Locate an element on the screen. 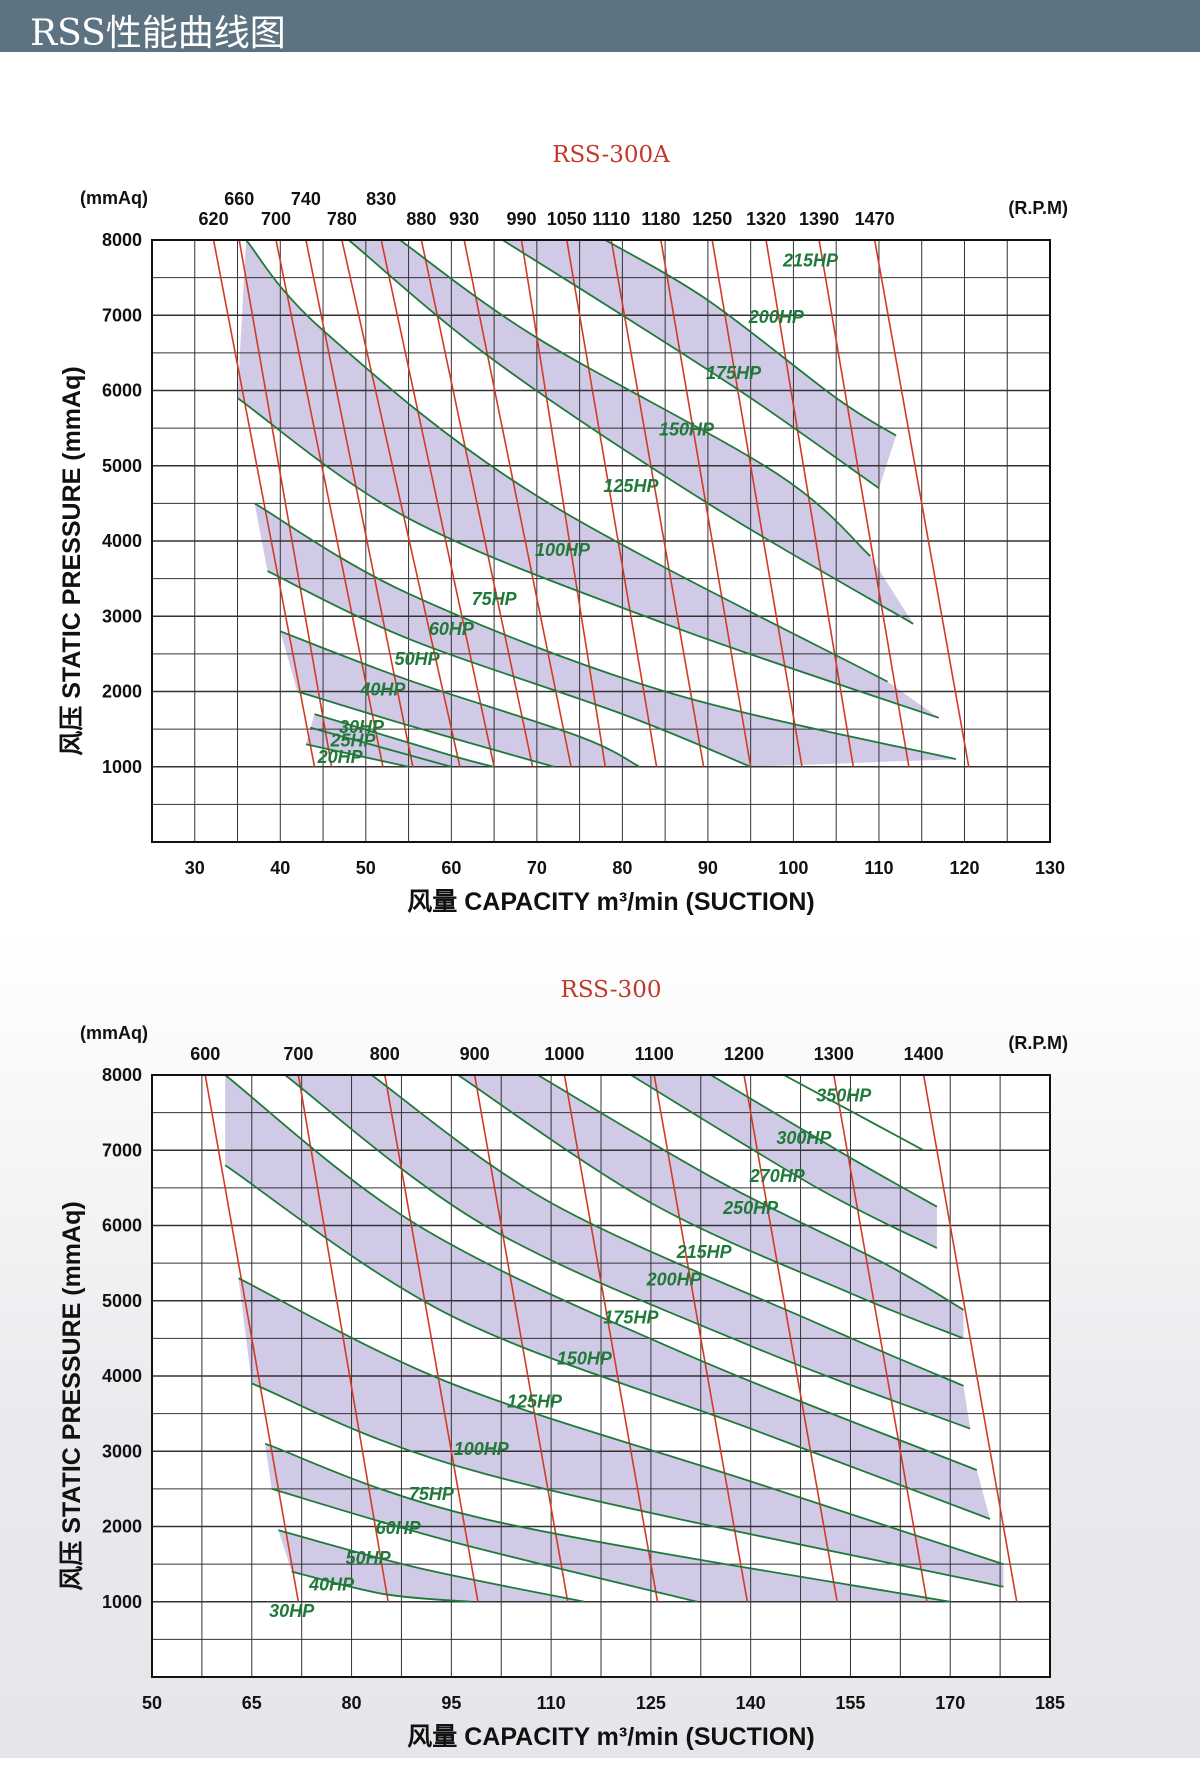 The width and height of the screenshot is (1200, 1765). x-tick-label: 40 is located at coordinates (280, 868).